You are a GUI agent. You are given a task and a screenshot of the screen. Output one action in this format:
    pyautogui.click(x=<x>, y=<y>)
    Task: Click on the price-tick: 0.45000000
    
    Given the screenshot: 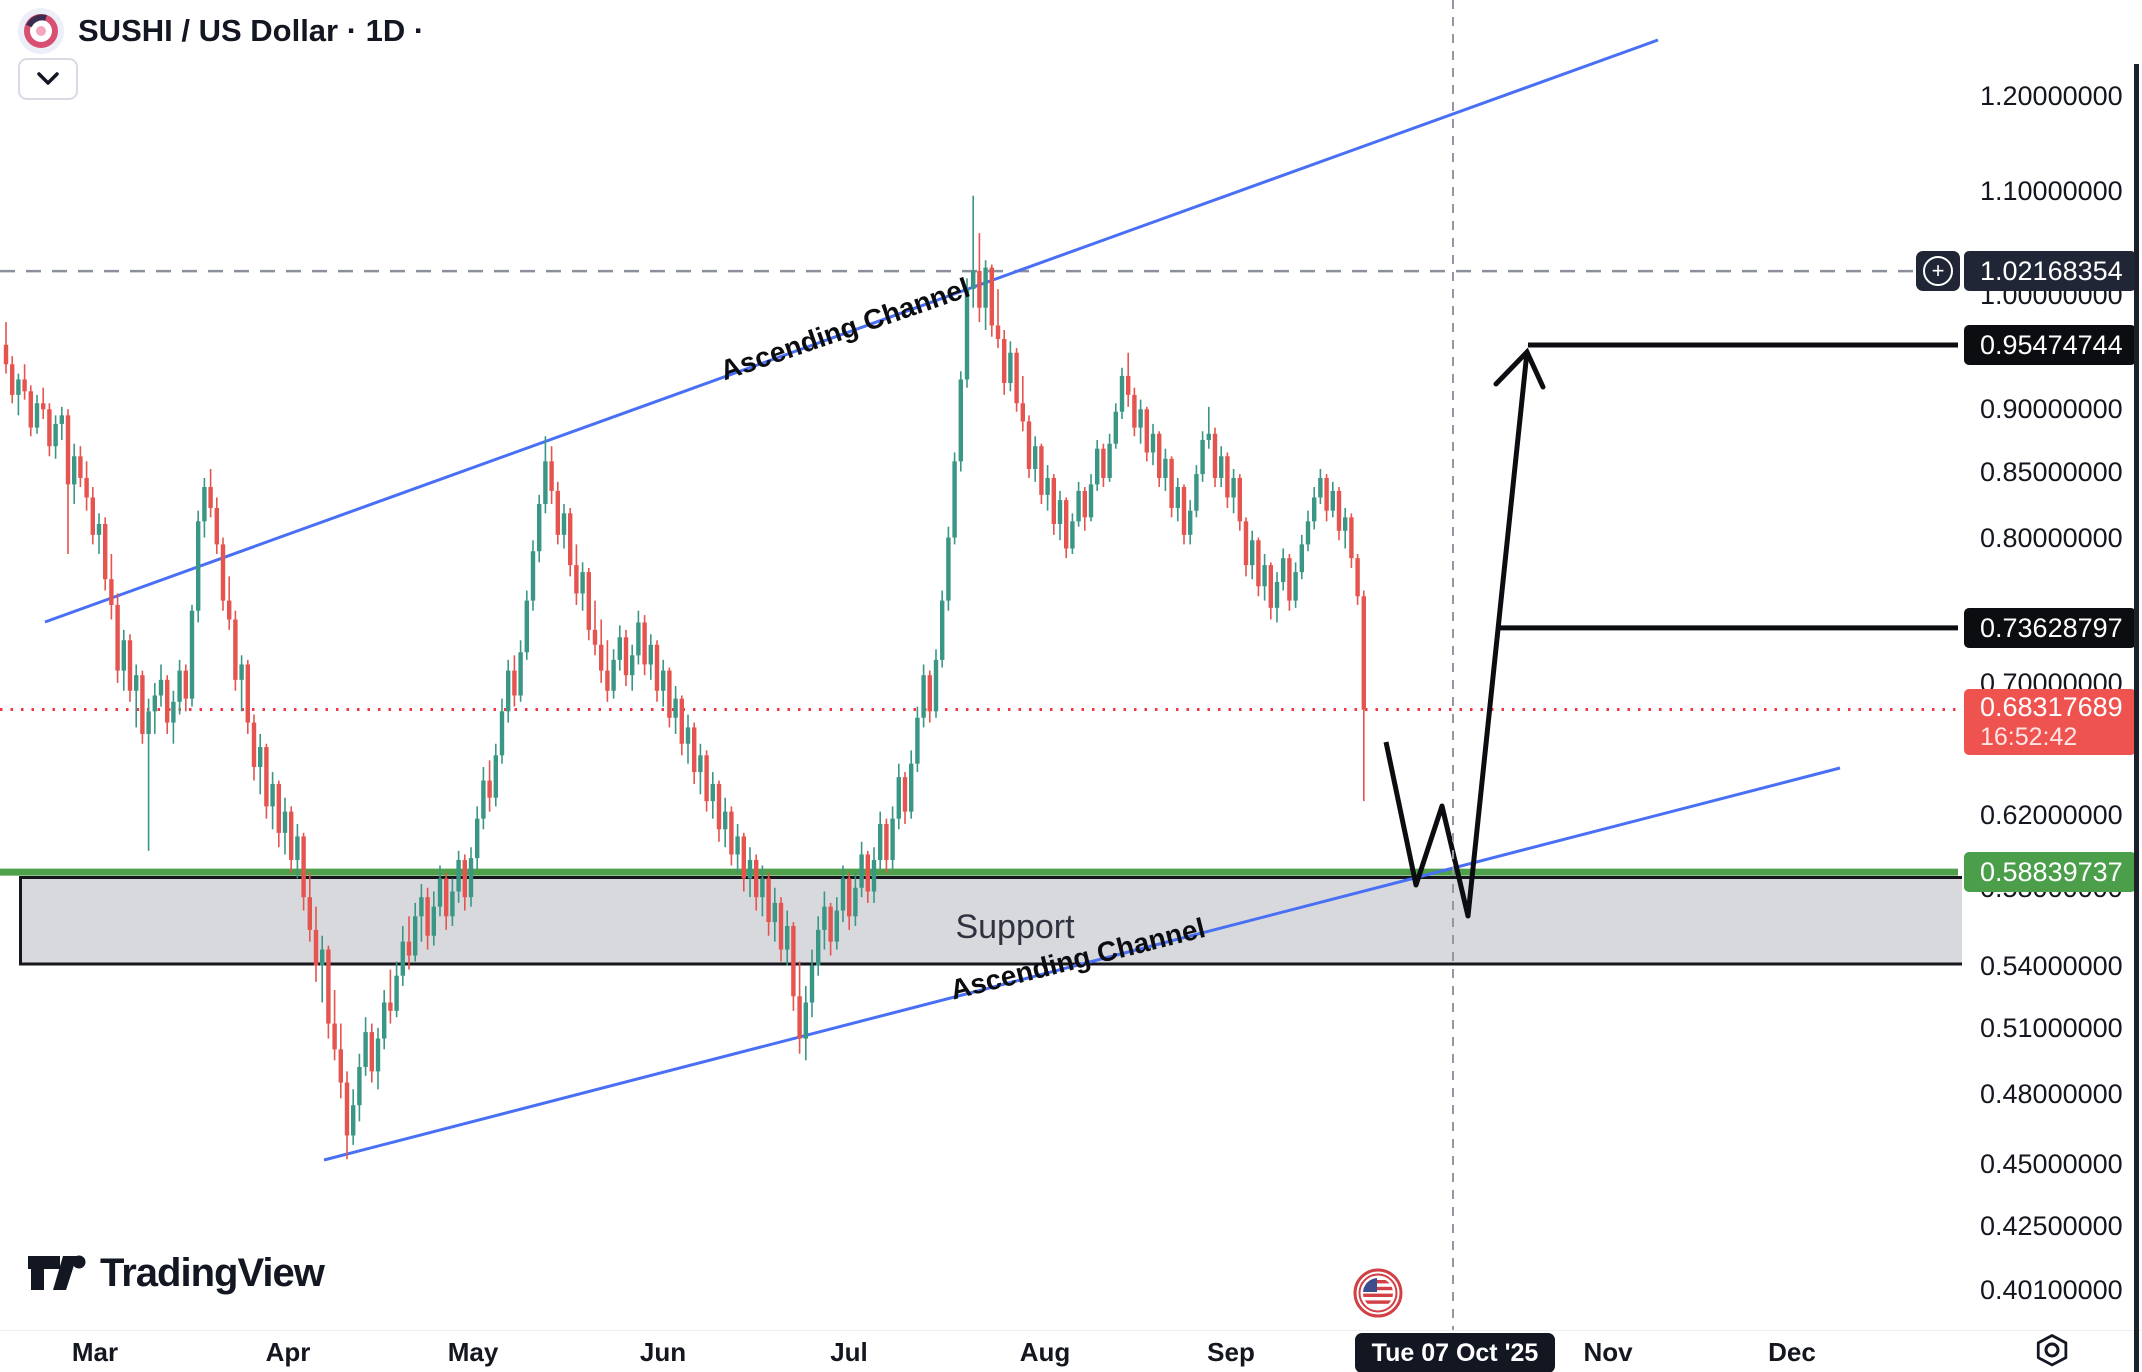 What is the action you would take?
    pyautogui.click(x=2051, y=1164)
    